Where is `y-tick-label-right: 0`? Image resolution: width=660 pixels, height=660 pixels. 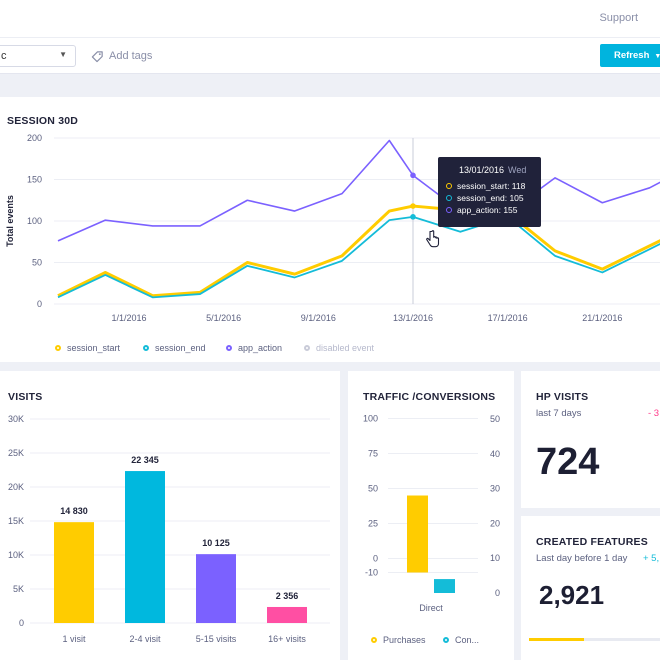 y-tick-label-right: 0 is located at coordinates (497, 593).